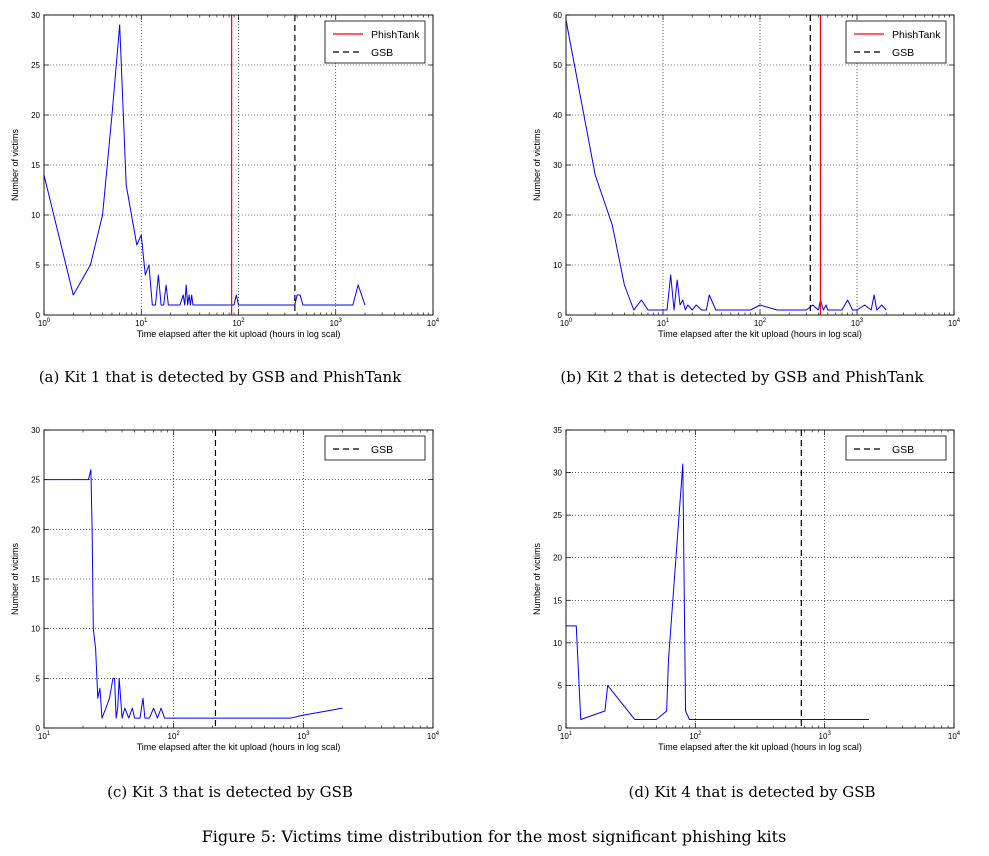 This screenshot has width=989, height=856. Describe the element at coordinates (230, 792) in the screenshot. I see `caption-kit-3: (c) Kit 3 that is detected by GSB` at that location.